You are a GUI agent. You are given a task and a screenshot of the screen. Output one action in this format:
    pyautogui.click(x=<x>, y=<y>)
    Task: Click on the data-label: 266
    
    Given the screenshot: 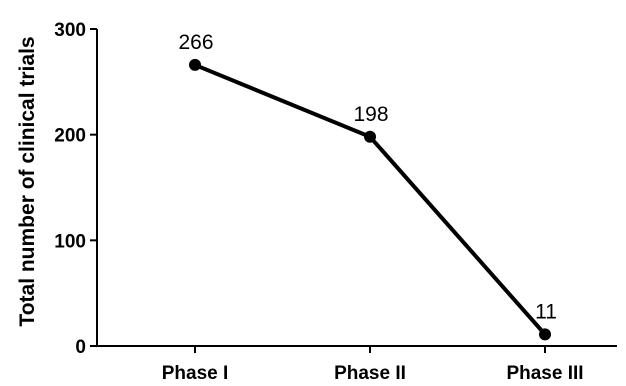 What is the action you would take?
    pyautogui.click(x=195, y=42)
    